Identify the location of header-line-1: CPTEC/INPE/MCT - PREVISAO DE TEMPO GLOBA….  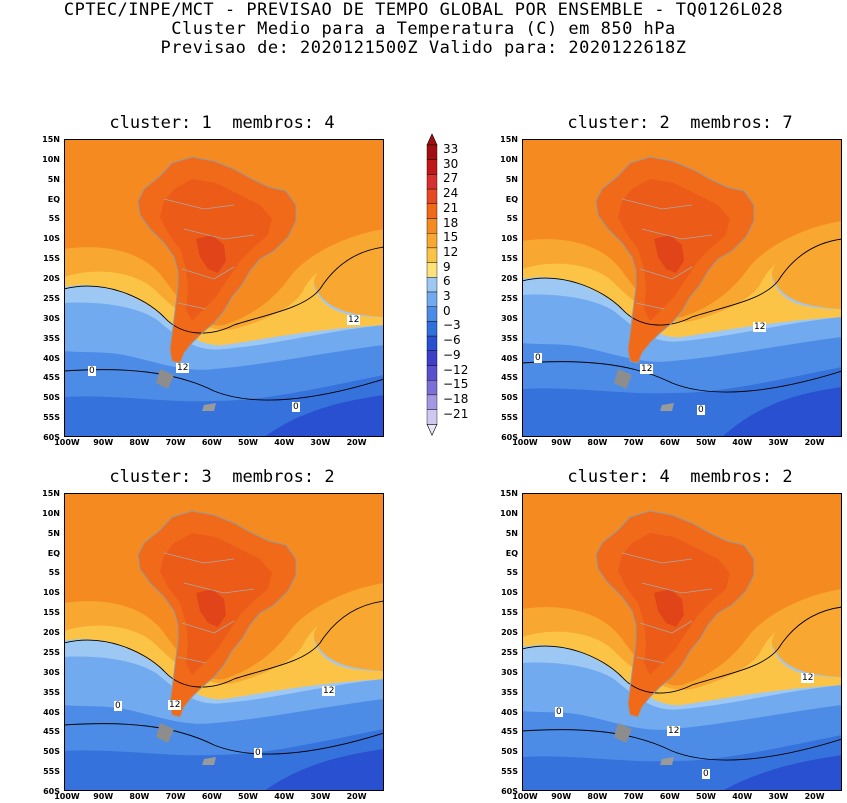
(423, 10).